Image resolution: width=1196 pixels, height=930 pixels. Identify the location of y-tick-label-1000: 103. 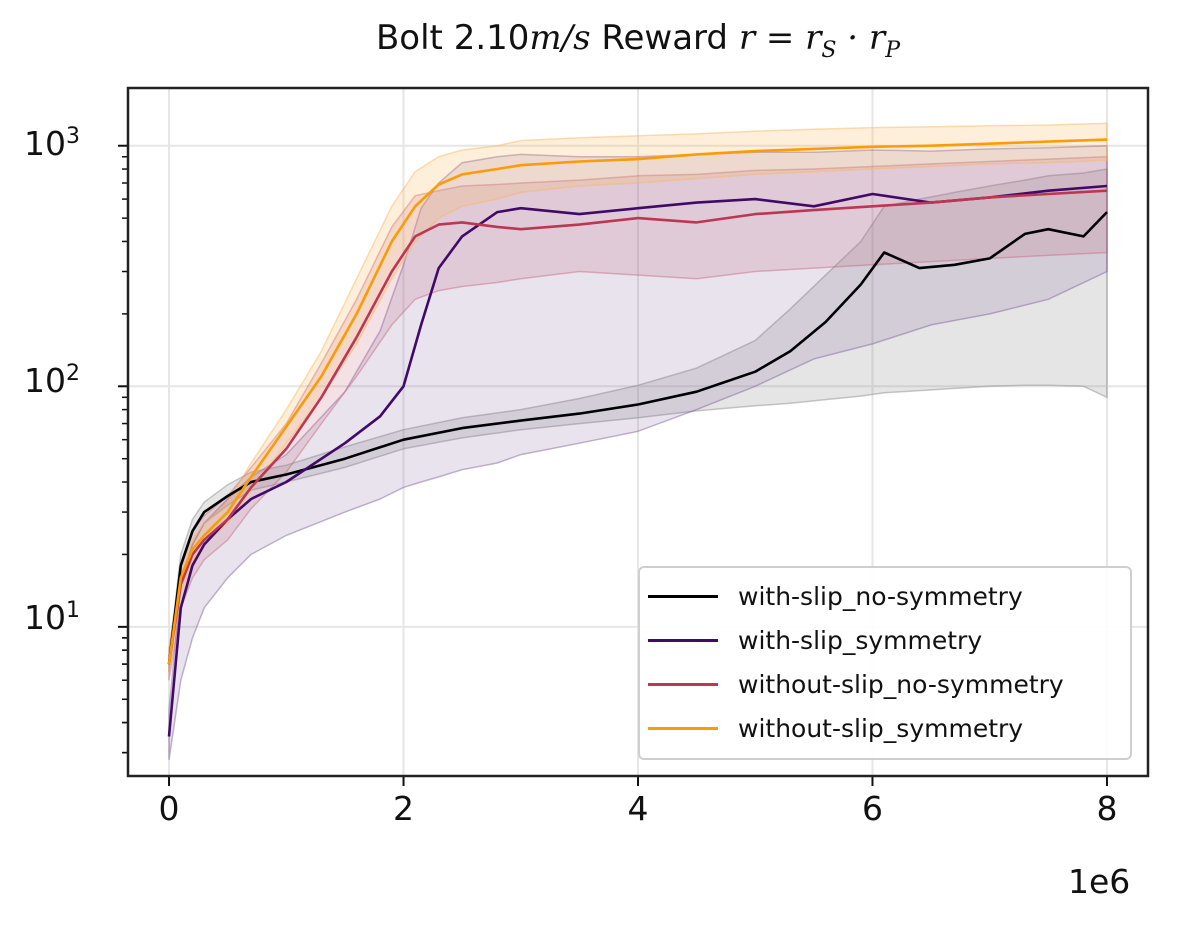
(52, 143).